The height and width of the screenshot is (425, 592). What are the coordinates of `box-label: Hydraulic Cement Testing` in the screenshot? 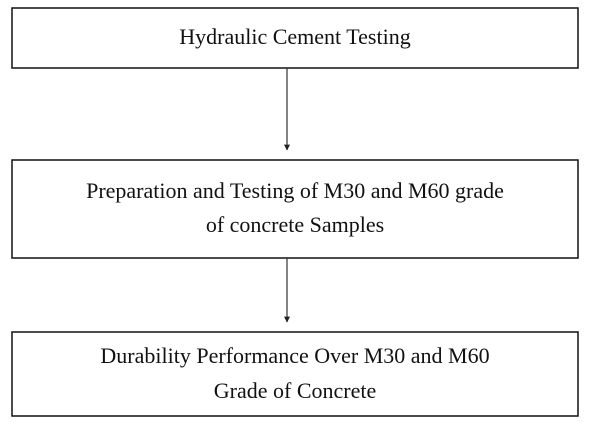 It's located at (294, 36).